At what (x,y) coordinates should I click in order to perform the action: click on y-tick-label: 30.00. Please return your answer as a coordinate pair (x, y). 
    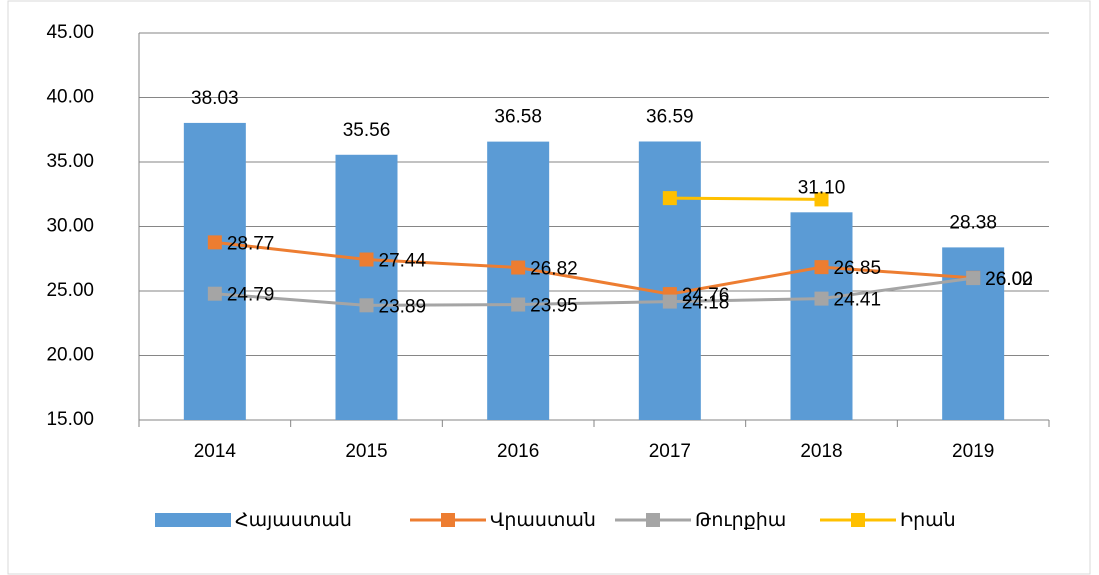
    Looking at the image, I should click on (70, 226).